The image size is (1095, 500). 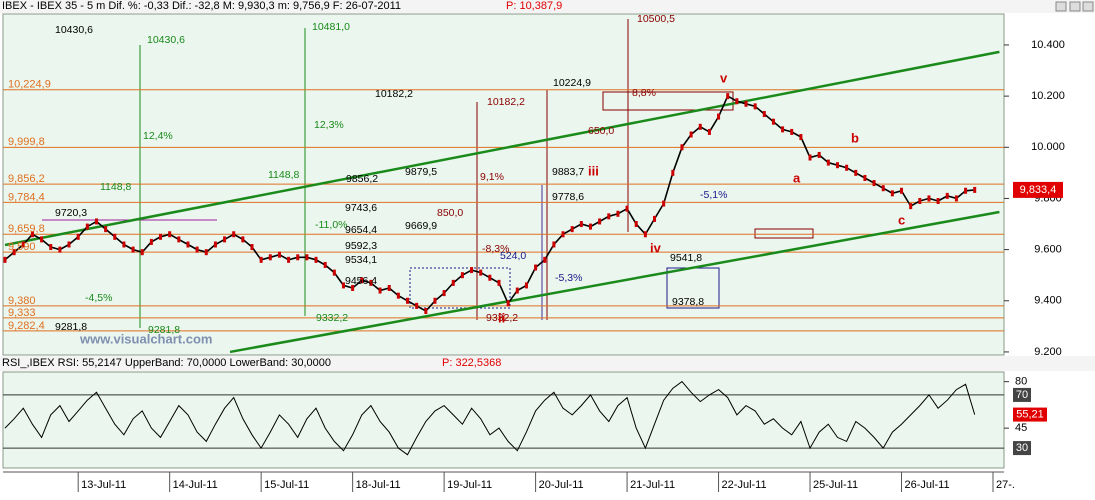 I want to click on annotation: 10430,6, so click(x=74, y=30).